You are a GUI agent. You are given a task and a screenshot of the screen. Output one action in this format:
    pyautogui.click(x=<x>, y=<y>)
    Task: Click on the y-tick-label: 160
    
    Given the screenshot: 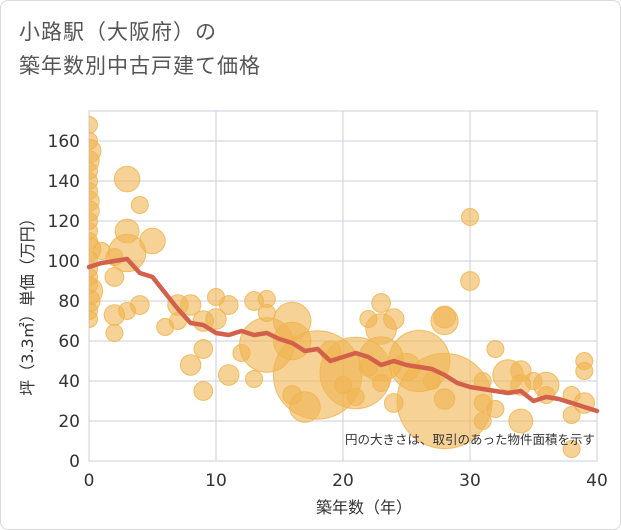 What is the action you would take?
    pyautogui.click(x=64, y=142)
    